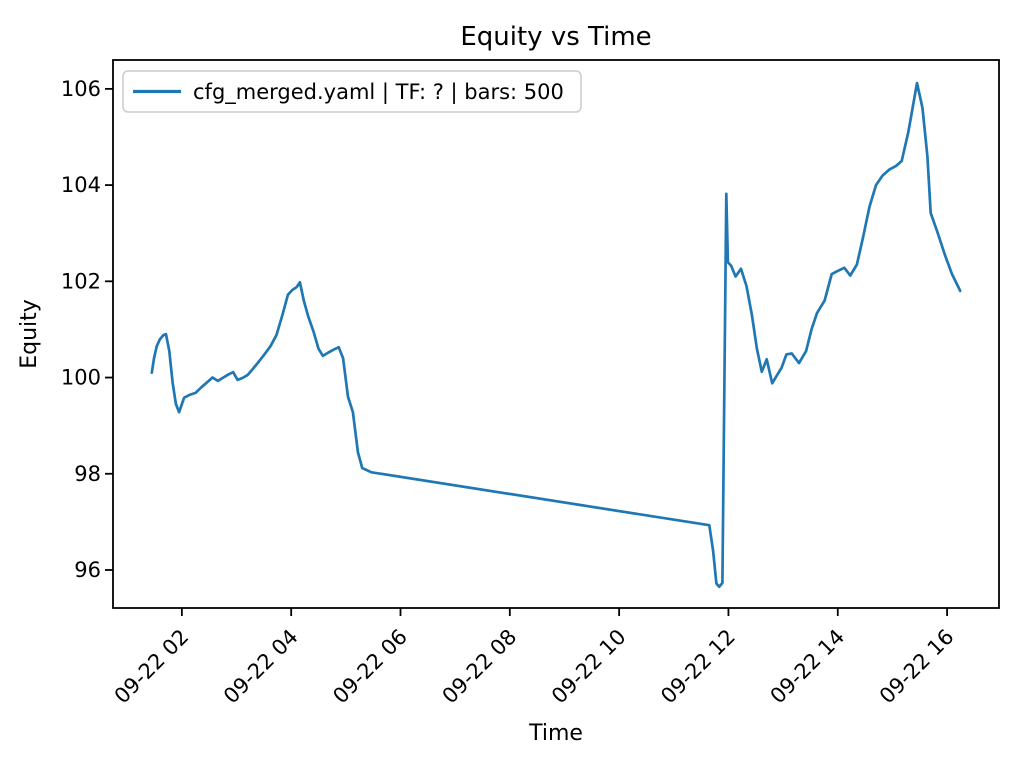 The height and width of the screenshot is (768, 1024). I want to click on y-tick-label: 106, so click(81, 89).